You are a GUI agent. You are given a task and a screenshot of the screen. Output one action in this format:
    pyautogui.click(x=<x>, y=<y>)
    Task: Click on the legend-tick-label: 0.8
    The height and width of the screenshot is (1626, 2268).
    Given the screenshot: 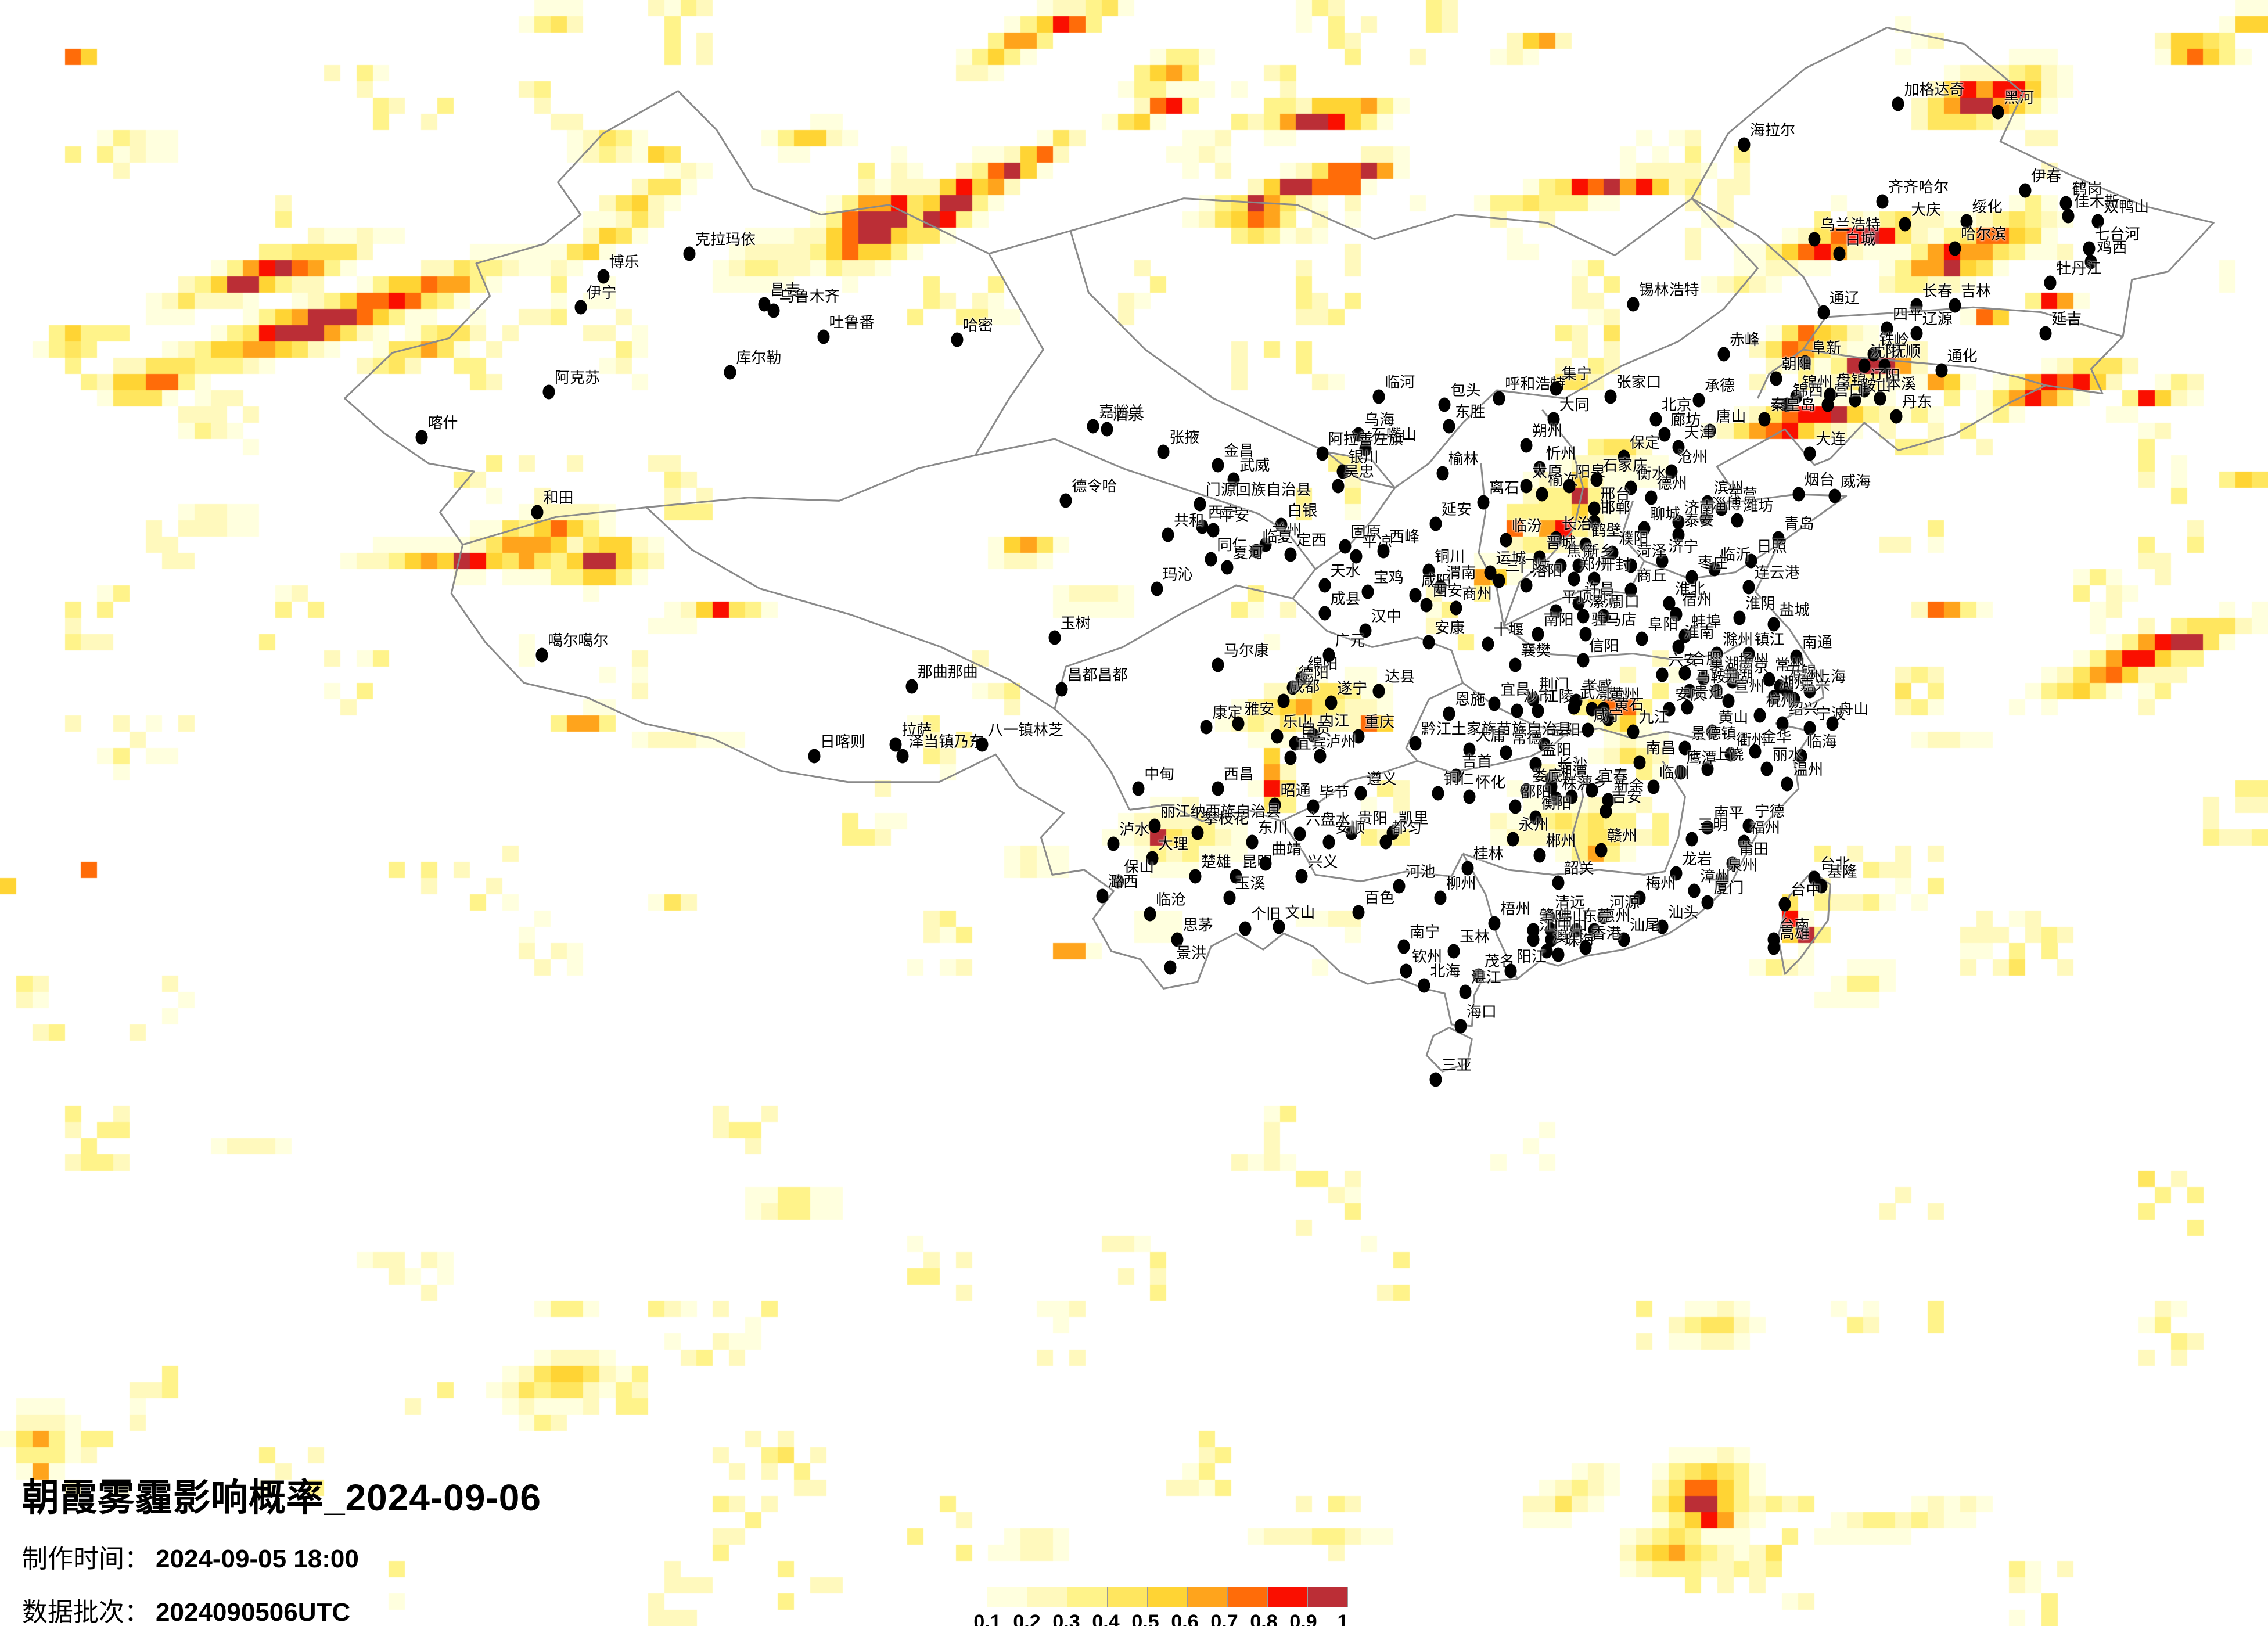 What is the action you would take?
    pyautogui.click(x=1264, y=1618)
    